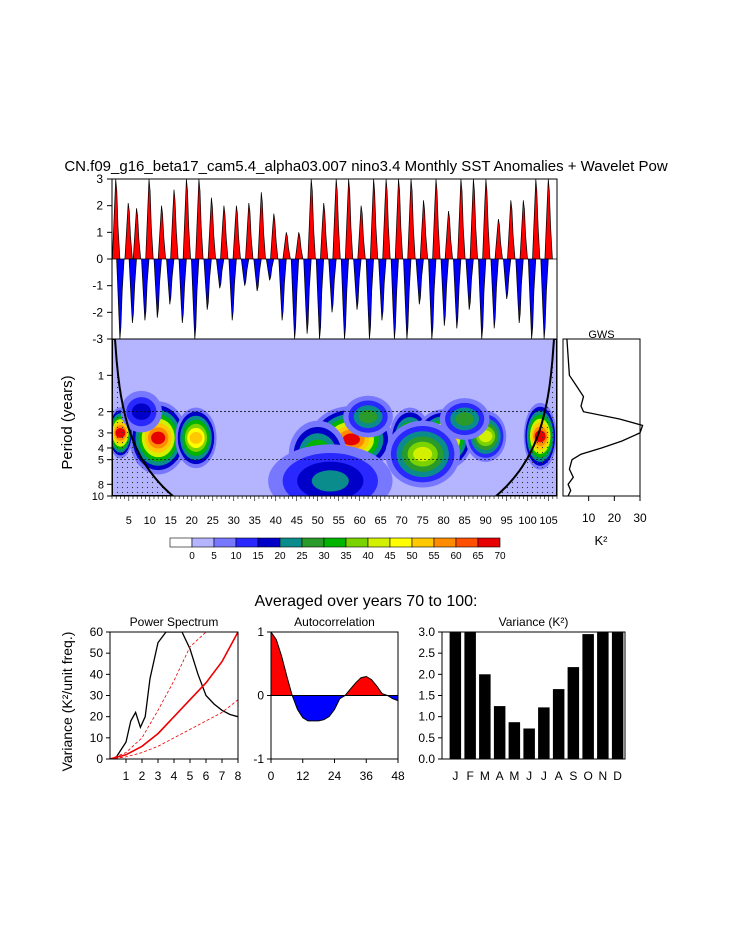 The image size is (733, 945). I want to click on gws-xtick-label: 20, so click(615, 518).